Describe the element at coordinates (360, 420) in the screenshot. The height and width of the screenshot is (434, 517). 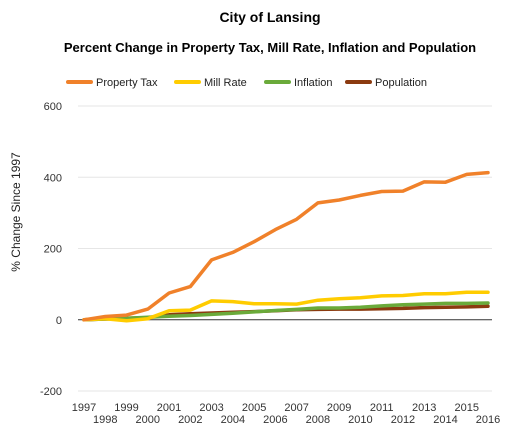
I see `x-tick-label: 2010` at that location.